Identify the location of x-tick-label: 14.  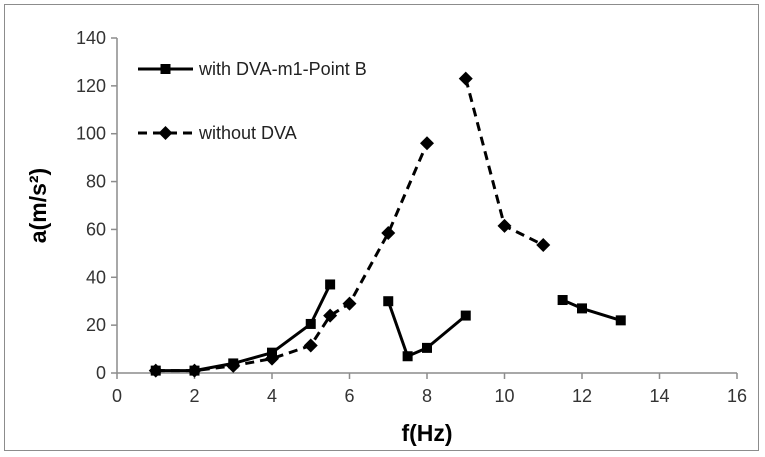
(659, 396).